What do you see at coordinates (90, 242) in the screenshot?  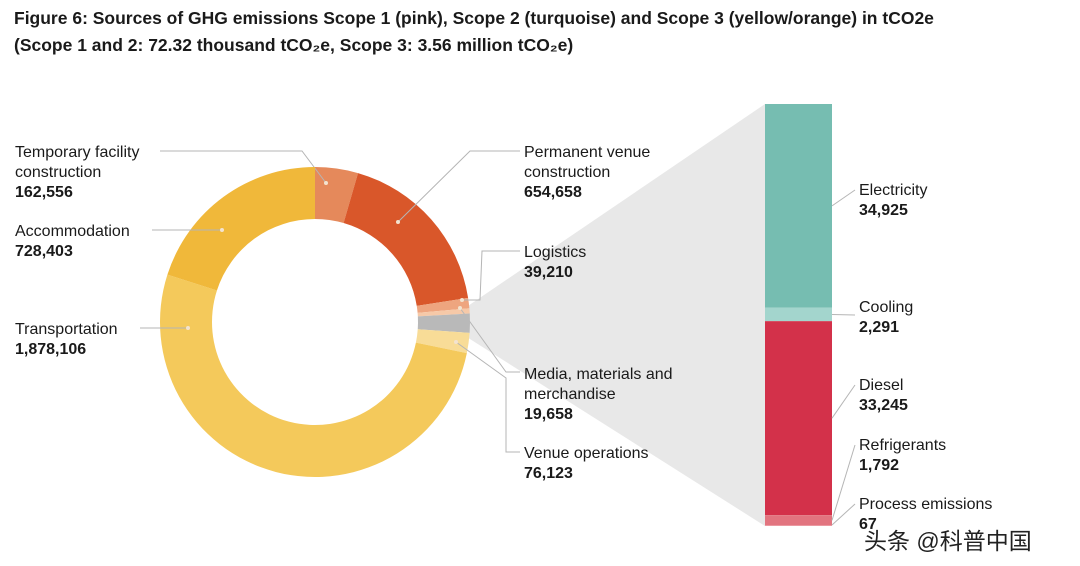 I see `data-label: Accommodation 728,403` at bounding box center [90, 242].